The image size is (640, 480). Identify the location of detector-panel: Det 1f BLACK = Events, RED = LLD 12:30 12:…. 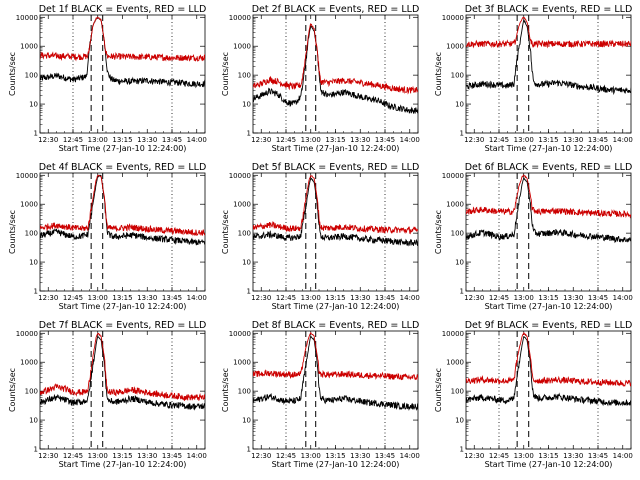
(107, 78).